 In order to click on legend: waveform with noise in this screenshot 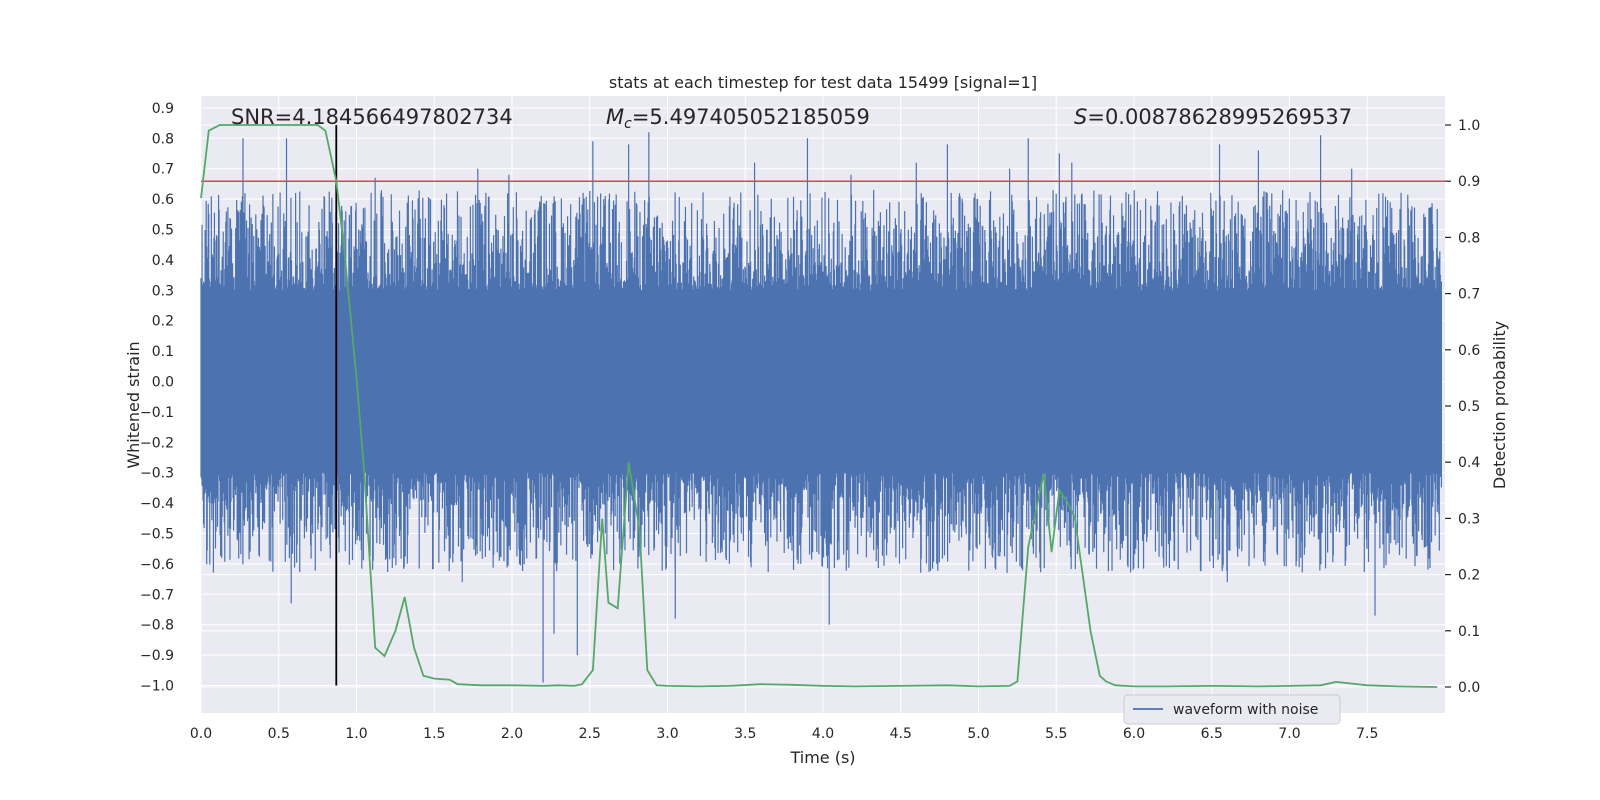, I will do `click(1232, 709)`.